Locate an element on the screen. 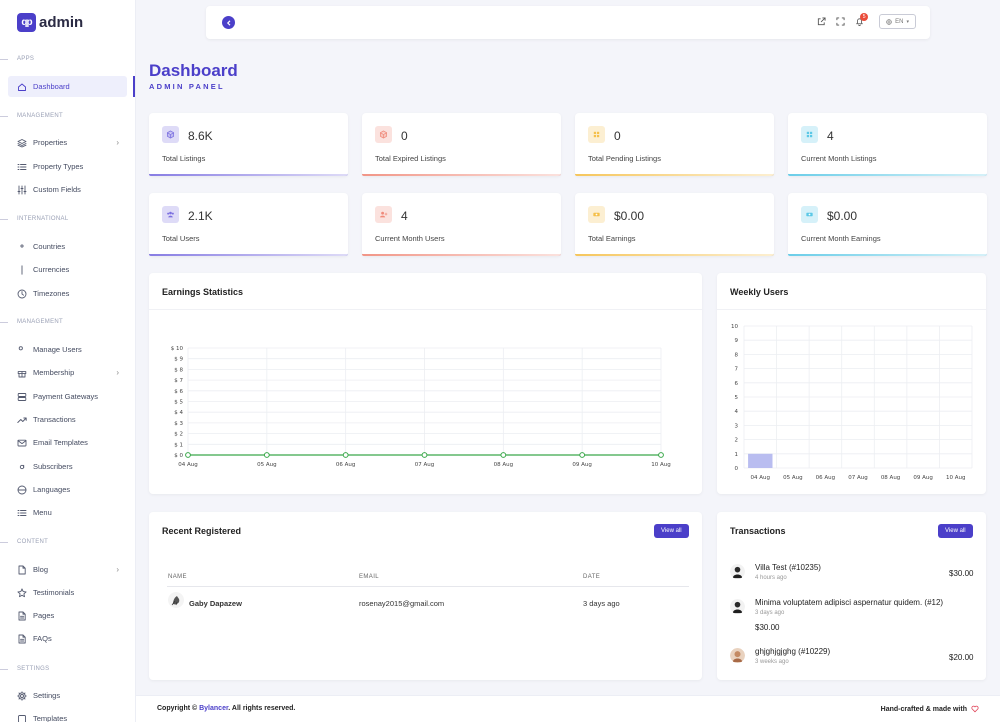 This screenshot has width=1000, height=722. stat-card-current-month-listings: 4 Current Month Listings is located at coordinates (887, 144).